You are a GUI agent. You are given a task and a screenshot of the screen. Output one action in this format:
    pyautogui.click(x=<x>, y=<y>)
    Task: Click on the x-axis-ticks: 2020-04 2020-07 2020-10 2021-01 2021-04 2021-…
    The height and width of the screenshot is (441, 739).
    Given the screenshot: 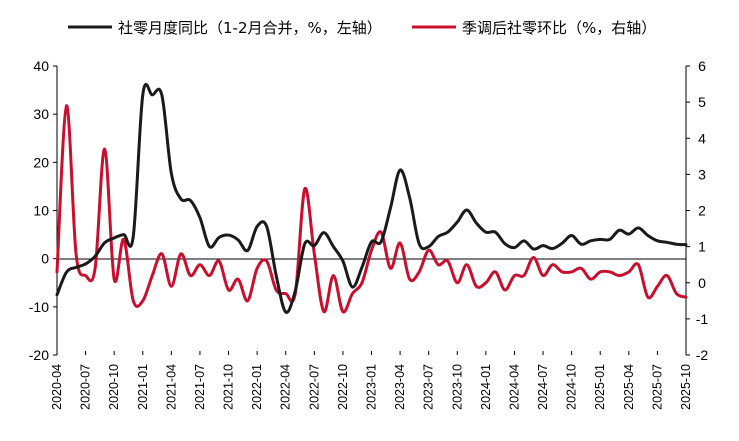 What is the action you would take?
    pyautogui.click(x=371, y=380)
    